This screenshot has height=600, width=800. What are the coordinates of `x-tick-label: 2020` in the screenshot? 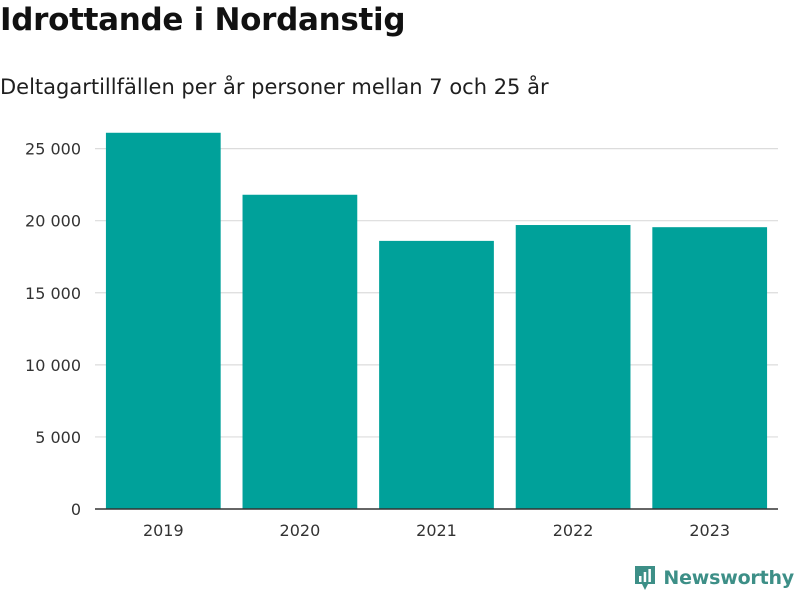 It's located at (300, 530).